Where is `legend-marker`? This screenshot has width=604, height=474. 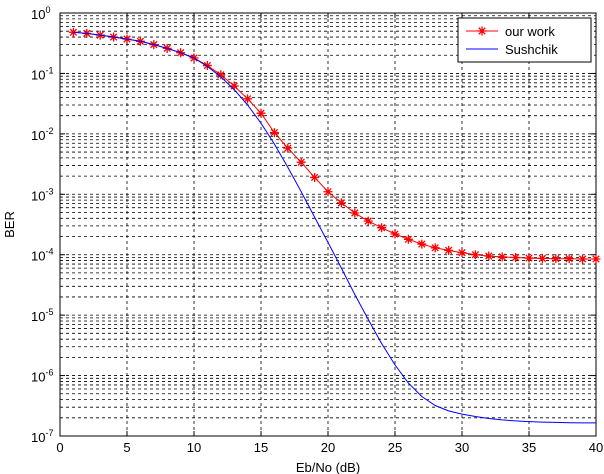 legend-marker is located at coordinates (482, 31).